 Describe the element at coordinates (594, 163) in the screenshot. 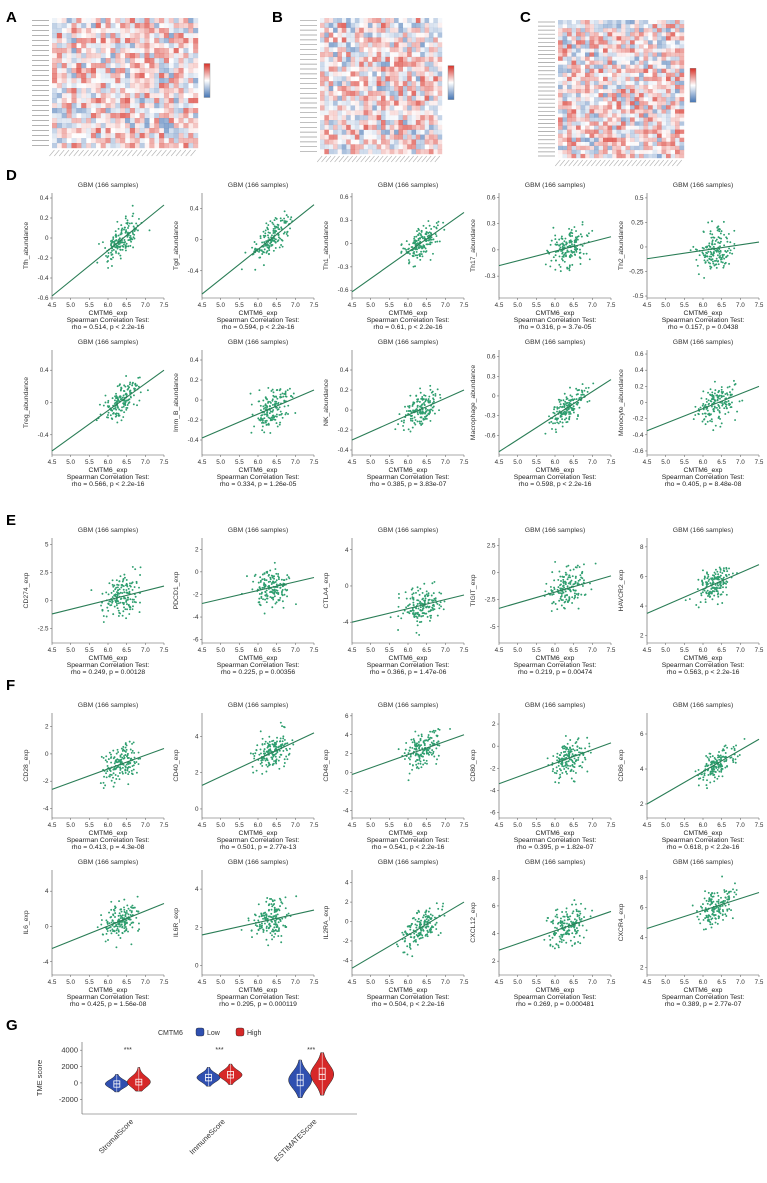

I see `heatmap-col-label-mark` at that location.